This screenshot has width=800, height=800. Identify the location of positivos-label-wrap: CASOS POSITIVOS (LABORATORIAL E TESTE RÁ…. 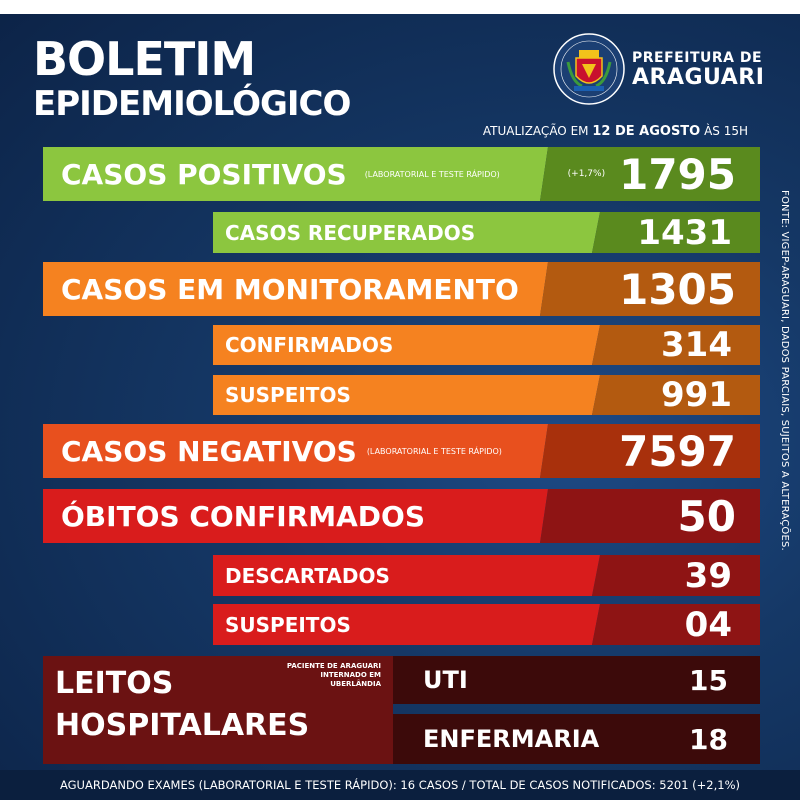
(280, 174).